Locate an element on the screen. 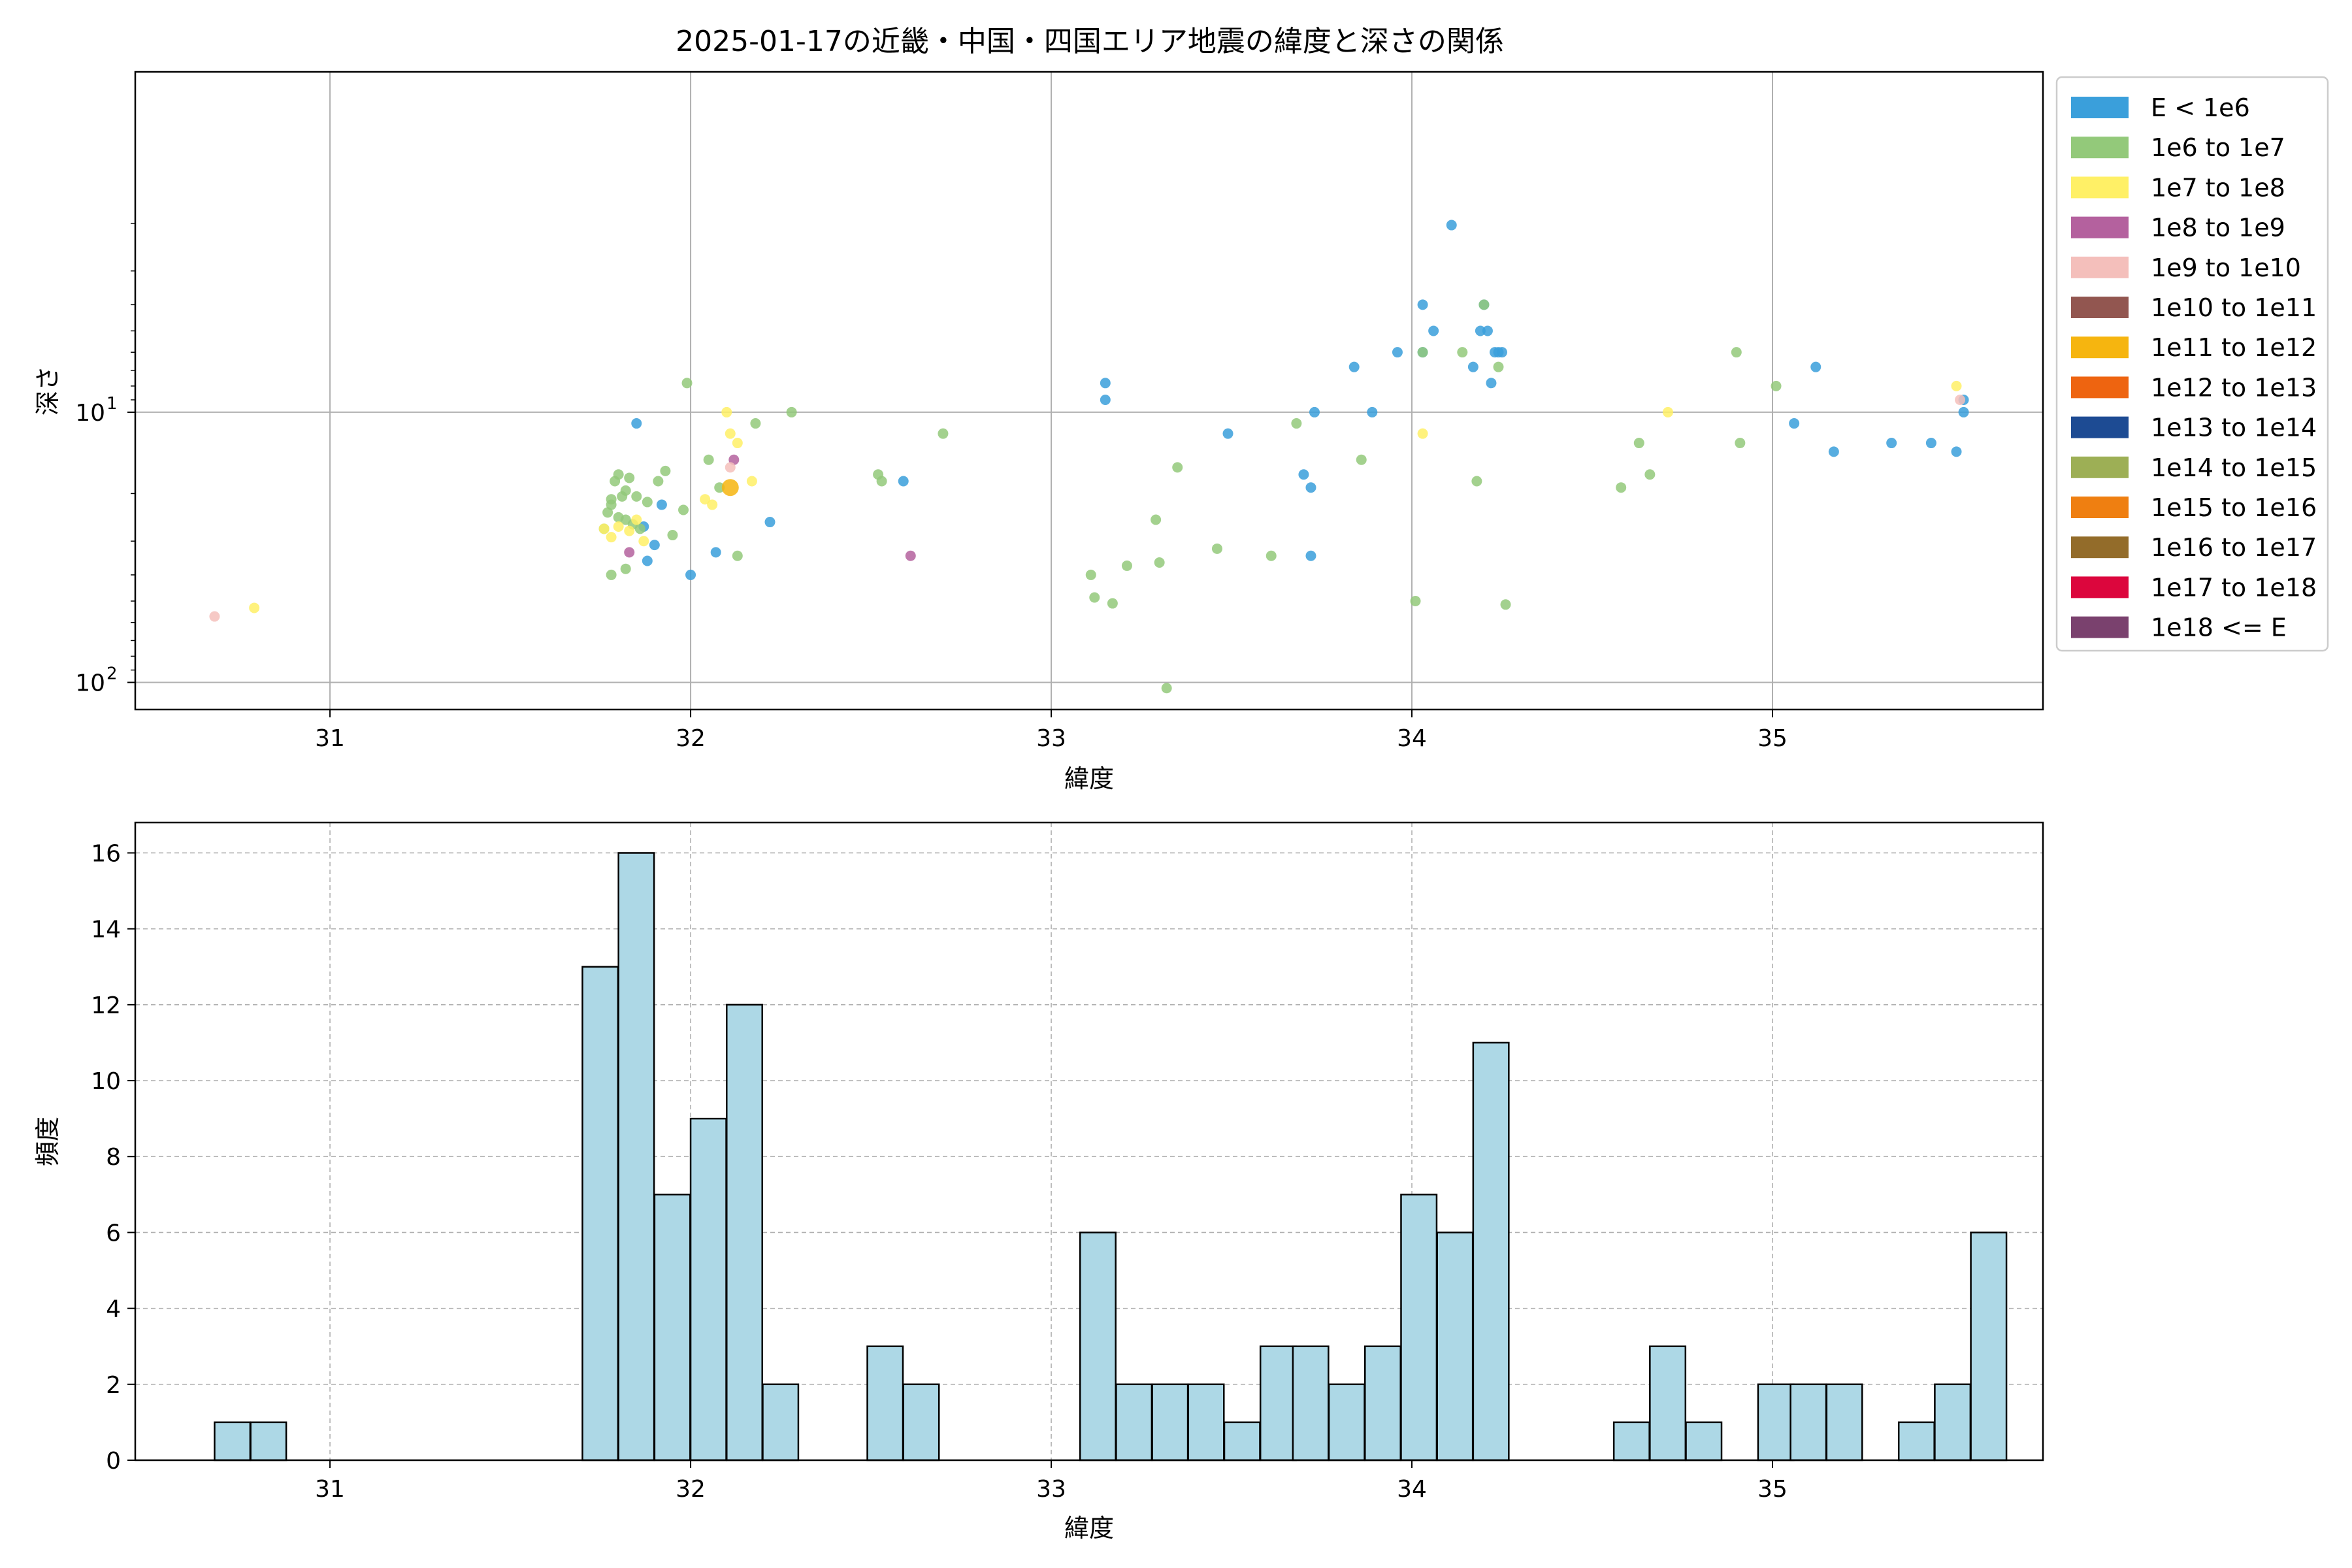 The width and height of the screenshot is (2352, 1568). legend-label: 1e15 to 1e16 is located at coordinates (2234, 507).